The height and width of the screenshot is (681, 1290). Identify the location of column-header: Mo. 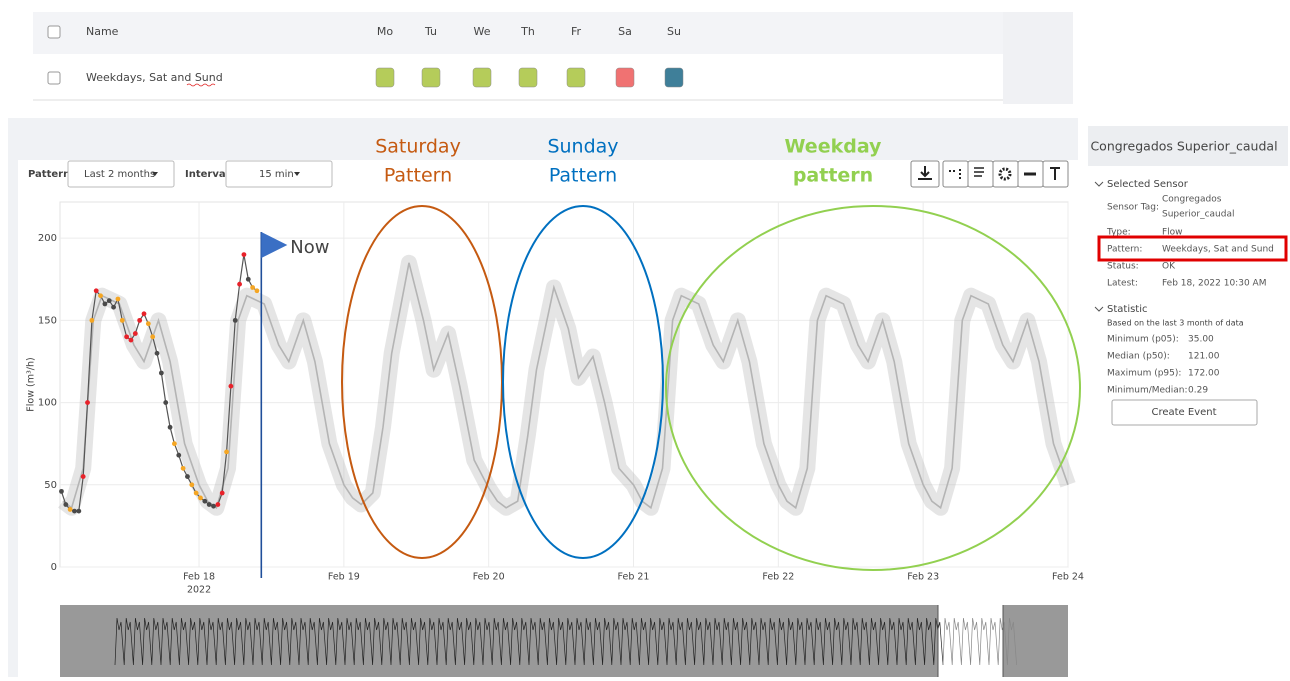
(385, 31).